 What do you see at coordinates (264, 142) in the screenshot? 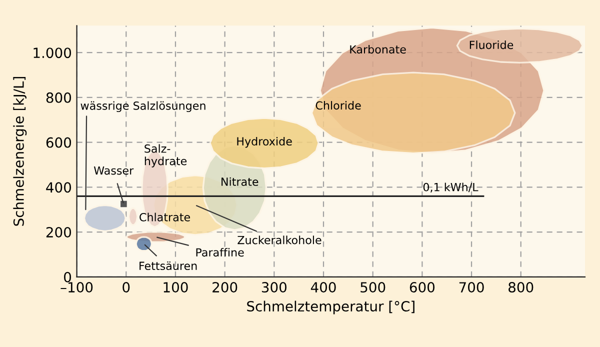
I see `series-label: Hydroxide` at bounding box center [264, 142].